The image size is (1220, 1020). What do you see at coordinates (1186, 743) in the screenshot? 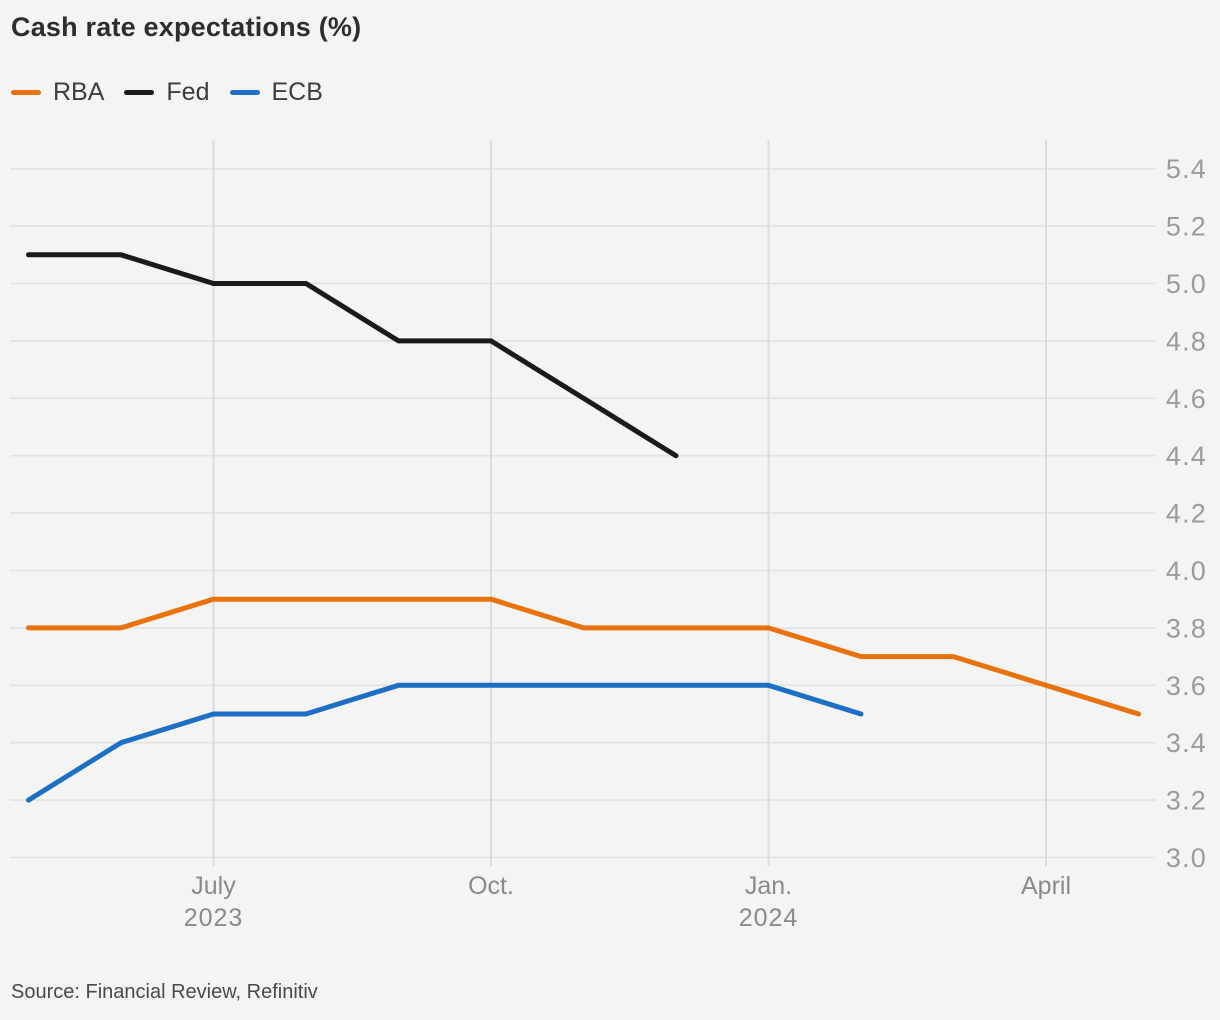
I see `y-tick-label: 3.4` at bounding box center [1186, 743].